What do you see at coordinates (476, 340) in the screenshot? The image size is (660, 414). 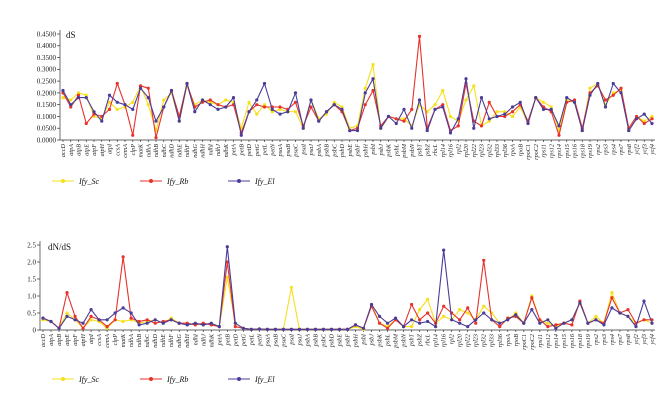 I see `x-tick-label: rpl23` at bounding box center [476, 340].